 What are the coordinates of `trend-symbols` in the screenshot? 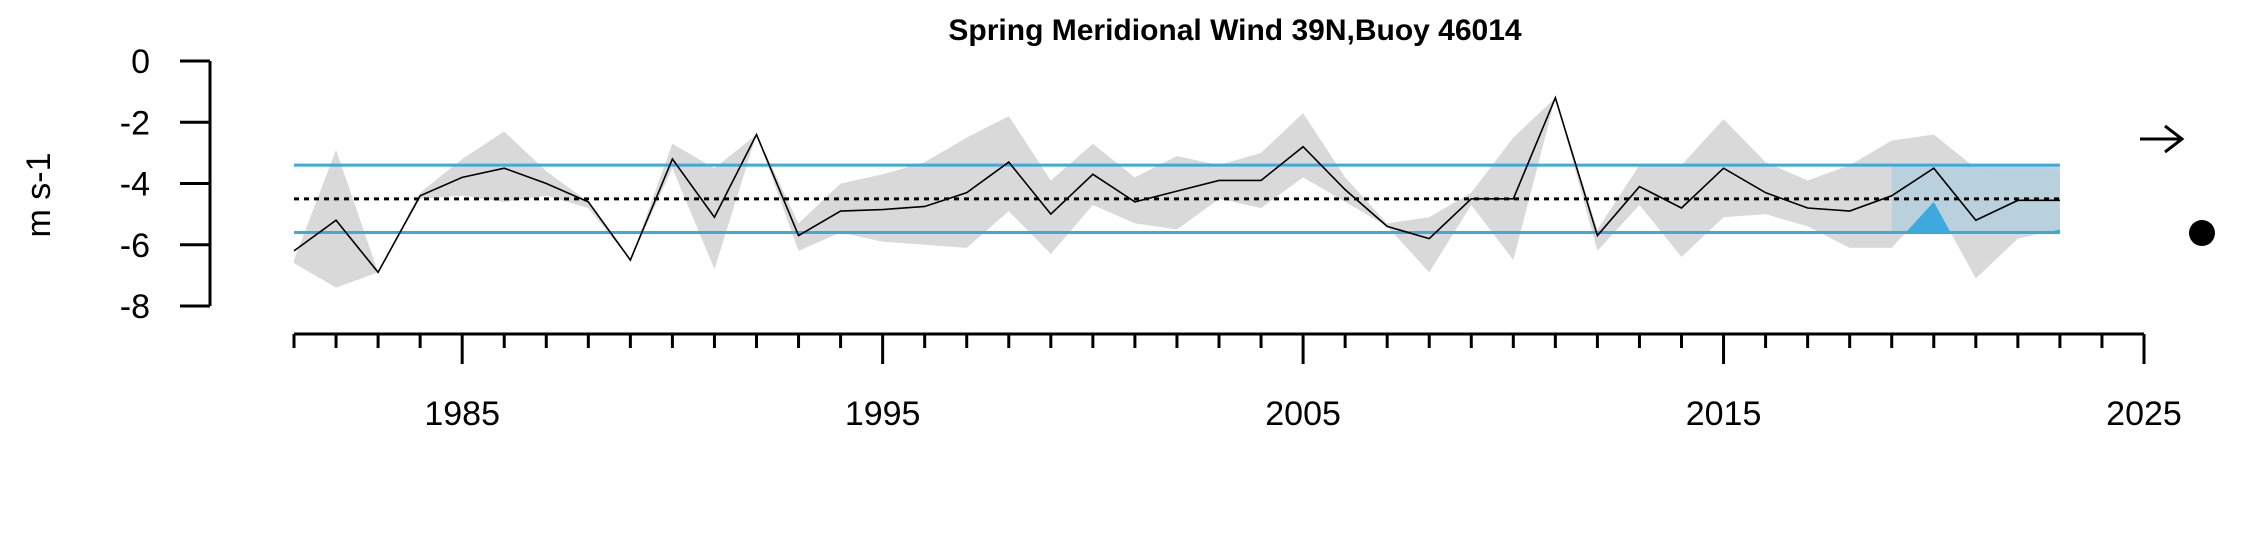 It's located at (2177, 185).